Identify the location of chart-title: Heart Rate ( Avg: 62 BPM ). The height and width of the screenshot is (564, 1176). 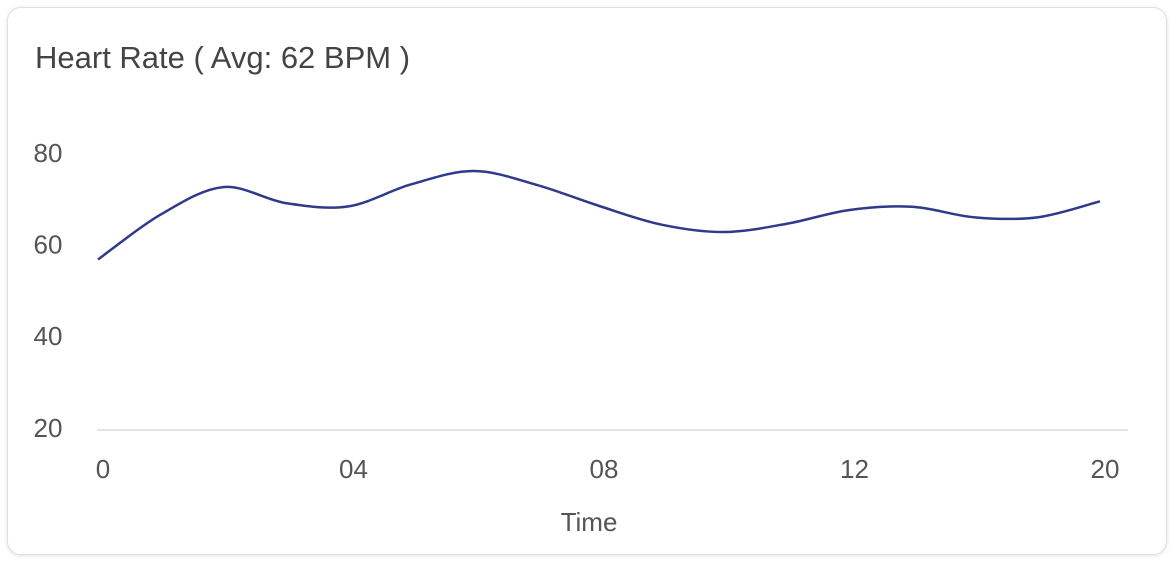
(222, 57).